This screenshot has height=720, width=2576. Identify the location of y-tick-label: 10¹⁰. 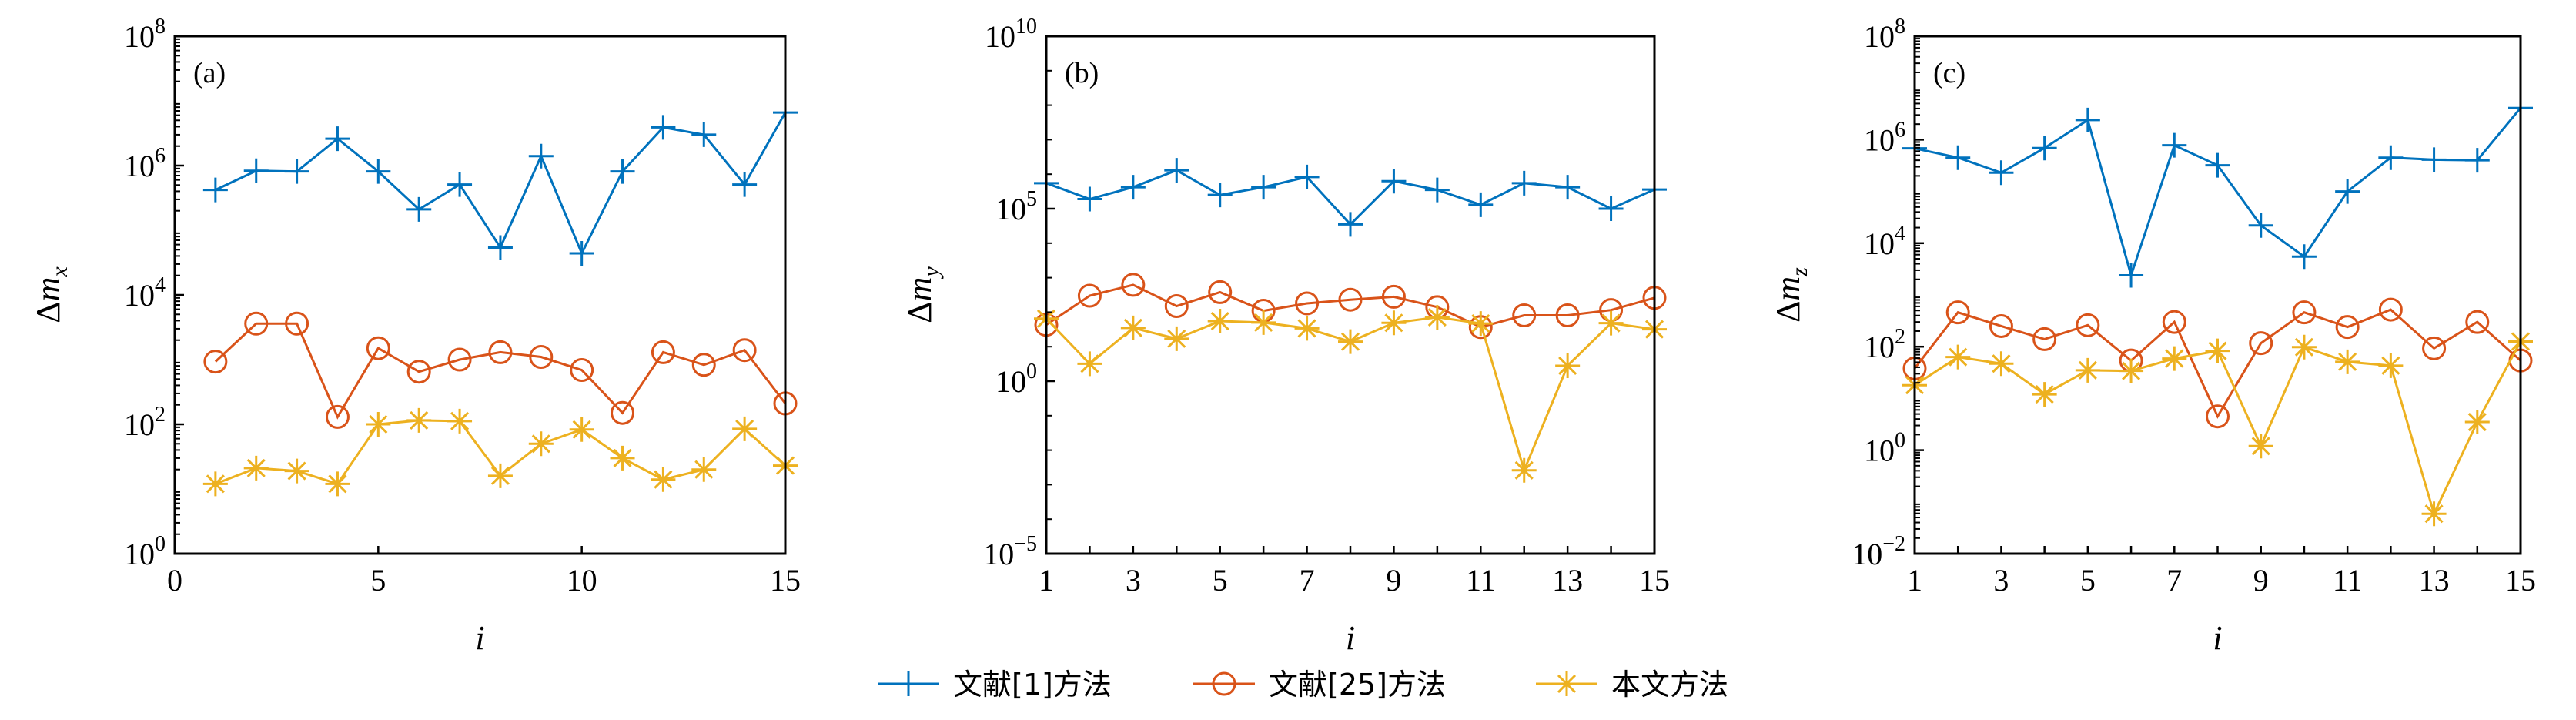
(1011, 34).